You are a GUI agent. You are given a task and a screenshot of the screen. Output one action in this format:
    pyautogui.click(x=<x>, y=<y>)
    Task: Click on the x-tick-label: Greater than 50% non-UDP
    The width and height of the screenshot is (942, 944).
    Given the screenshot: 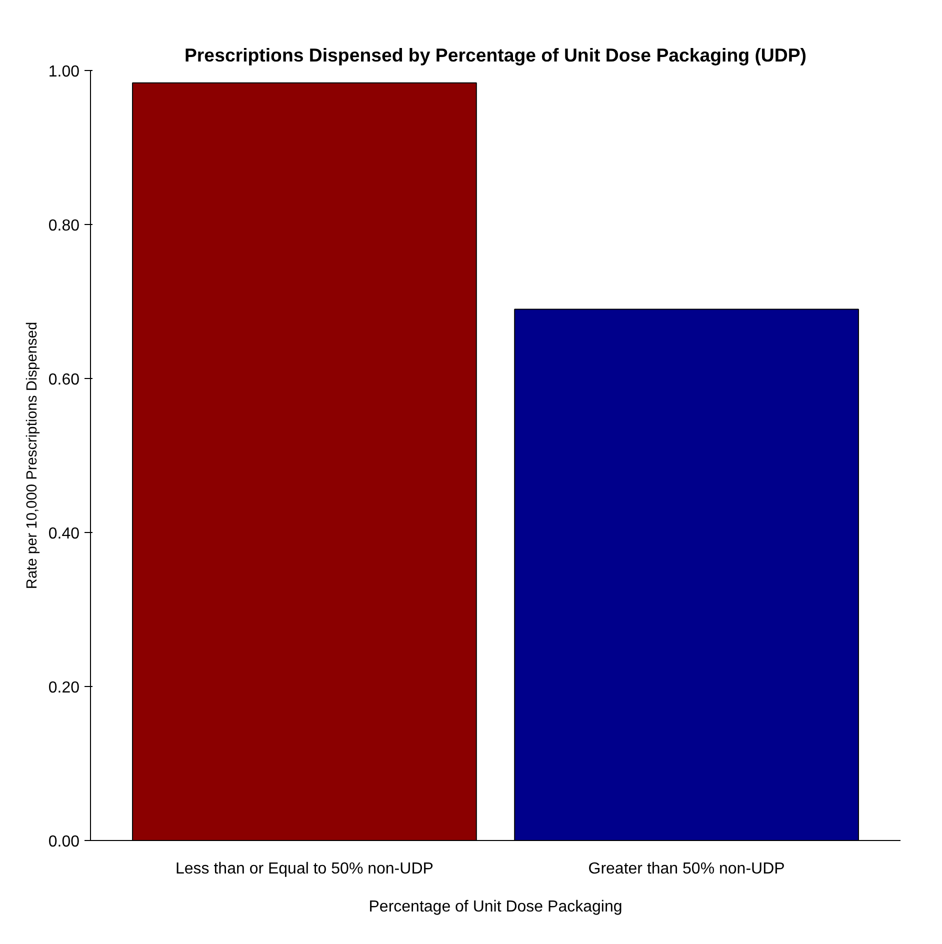 What is the action you would take?
    pyautogui.click(x=686, y=869)
    